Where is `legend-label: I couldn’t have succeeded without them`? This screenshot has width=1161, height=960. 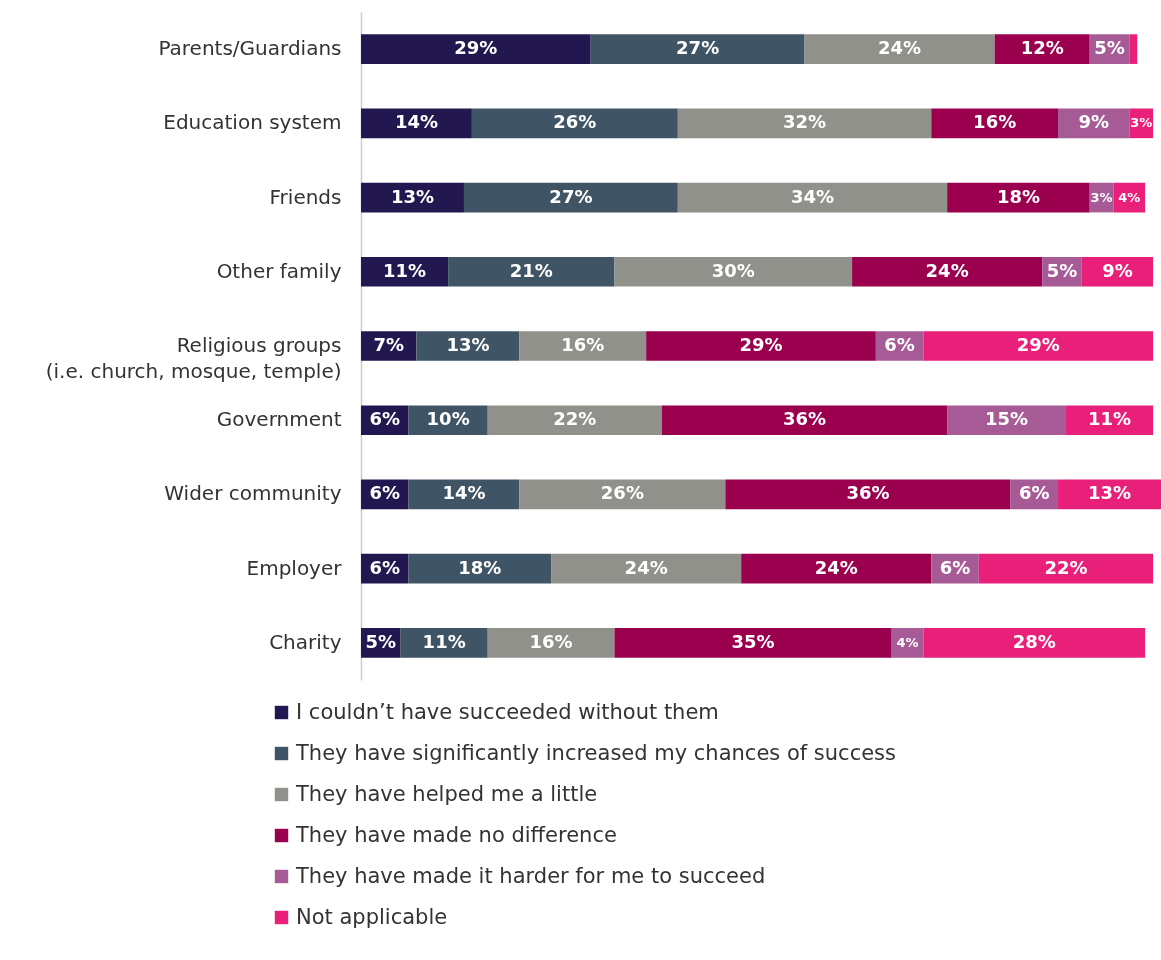
legend-label: I couldn’t have succeeded without them is located at coordinates (507, 711).